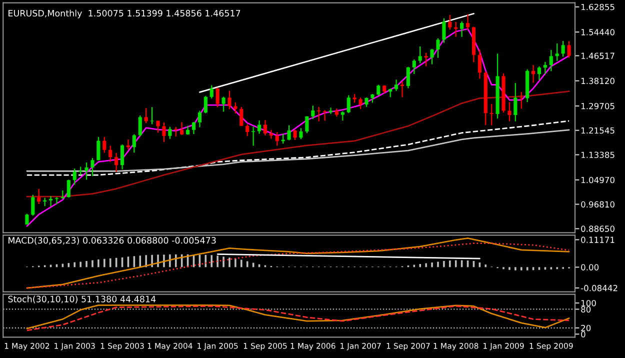 The height and width of the screenshot is (358, 625). What do you see at coordinates (597, 106) in the screenshot?
I see `y-tick-label: 1.29705` at bounding box center [597, 106].